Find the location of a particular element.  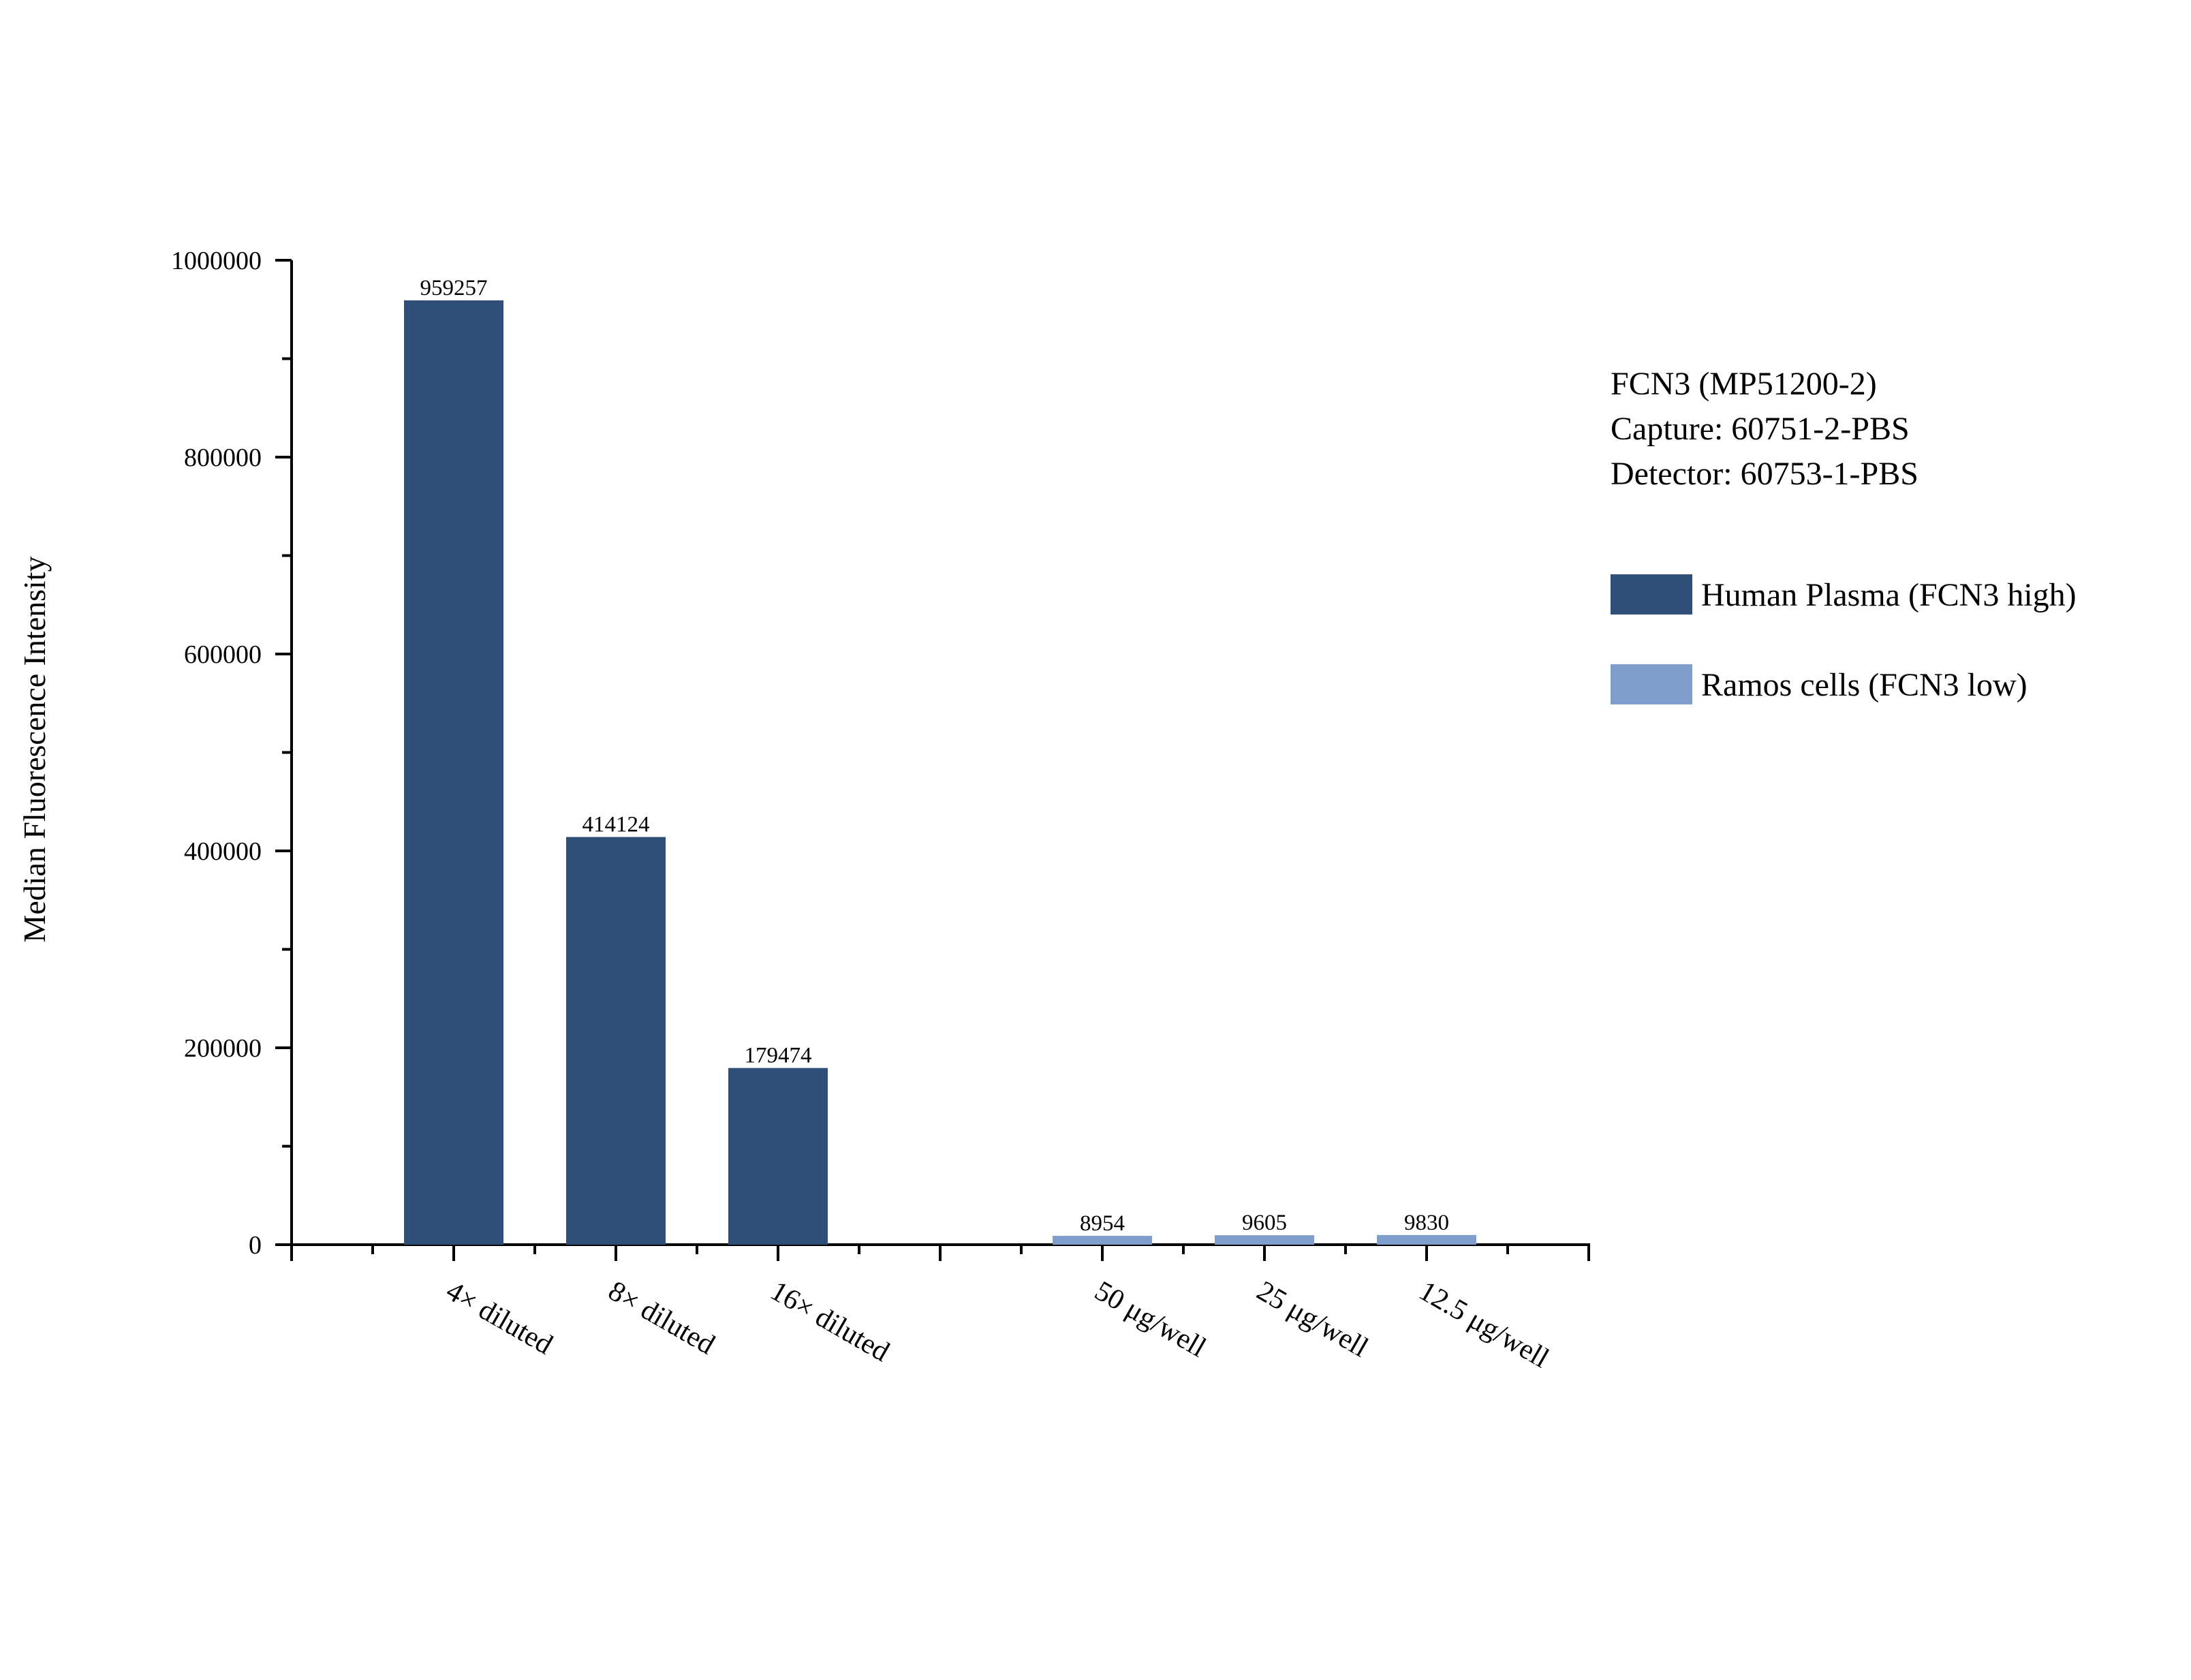

info-line-capture: Capture: 60751-2-PBS is located at coordinates (1760, 429).